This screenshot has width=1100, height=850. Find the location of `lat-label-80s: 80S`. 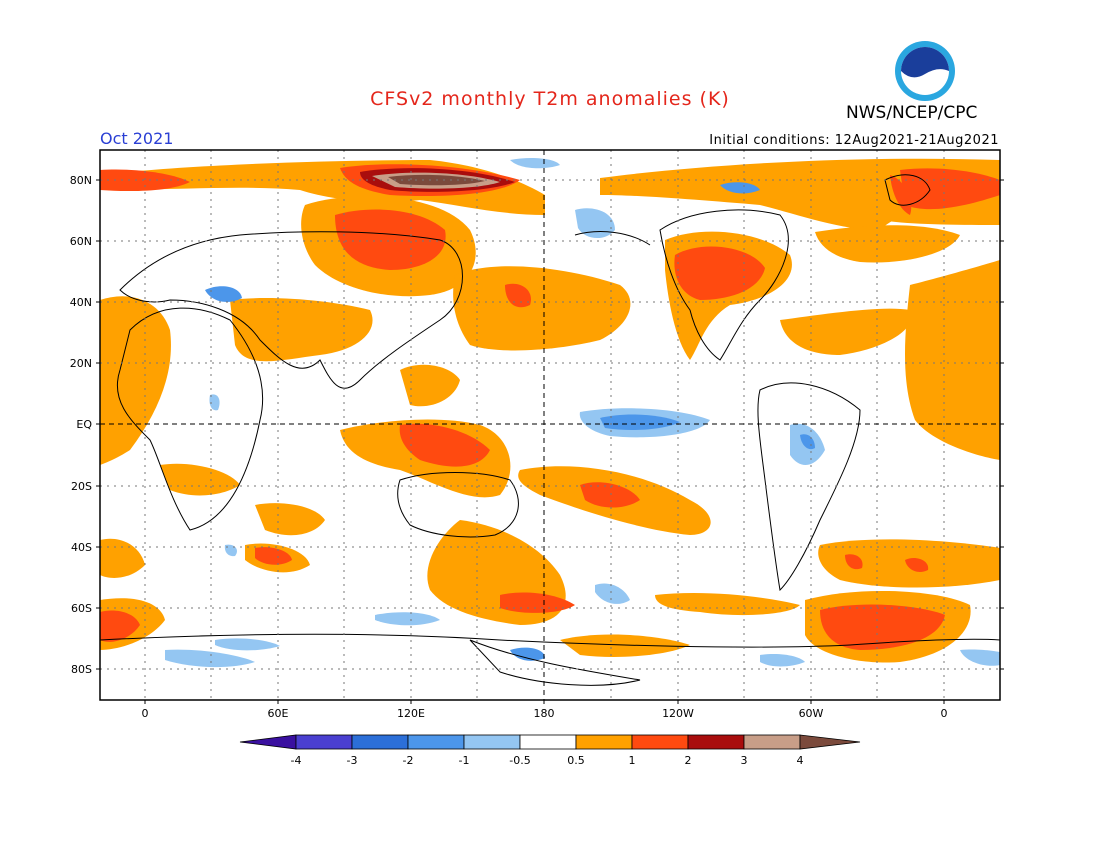

lat-label-80s: 80S is located at coordinates (81, 669).